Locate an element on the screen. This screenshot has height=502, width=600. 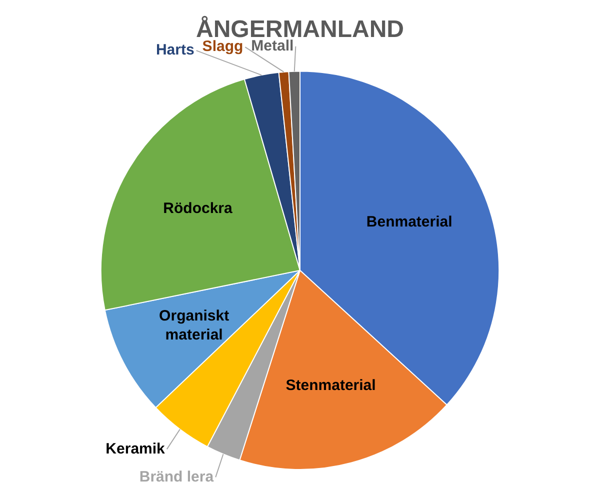
slice-label: Bränd lera is located at coordinates (176, 477).